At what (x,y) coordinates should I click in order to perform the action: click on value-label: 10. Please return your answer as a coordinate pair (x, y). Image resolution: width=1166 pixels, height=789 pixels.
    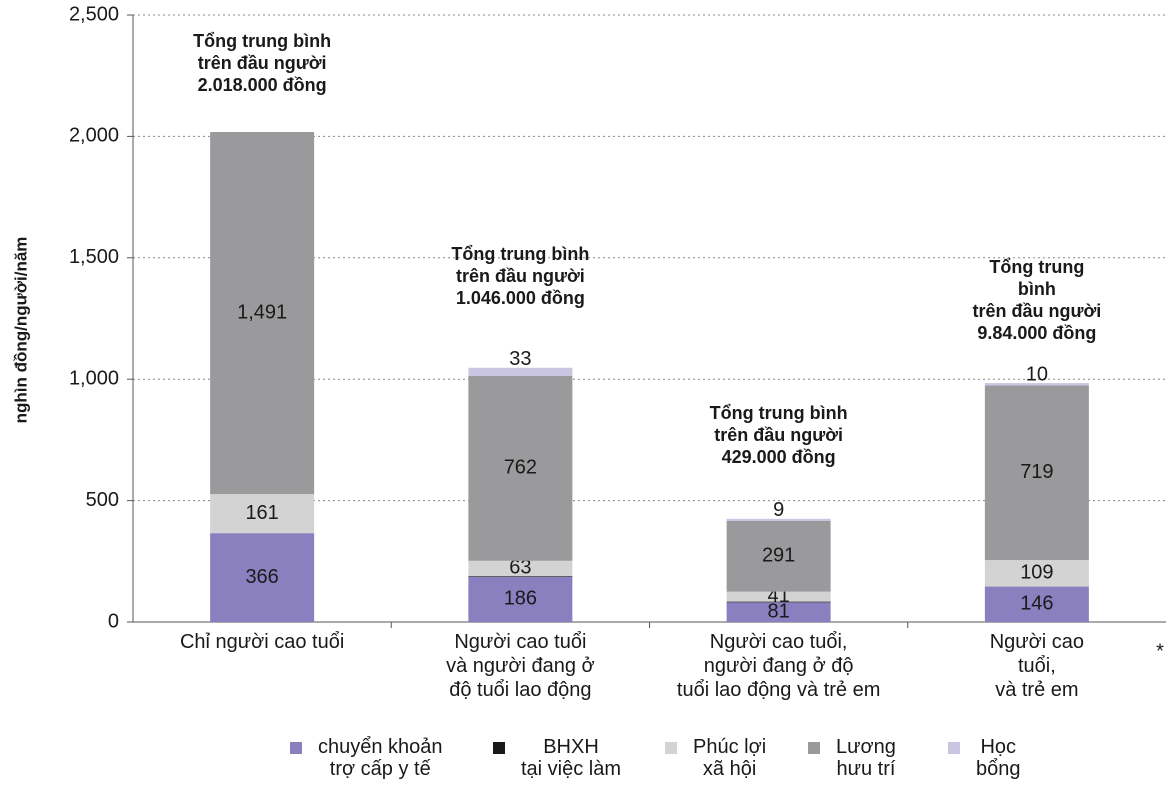
    Looking at the image, I should click on (1037, 374).